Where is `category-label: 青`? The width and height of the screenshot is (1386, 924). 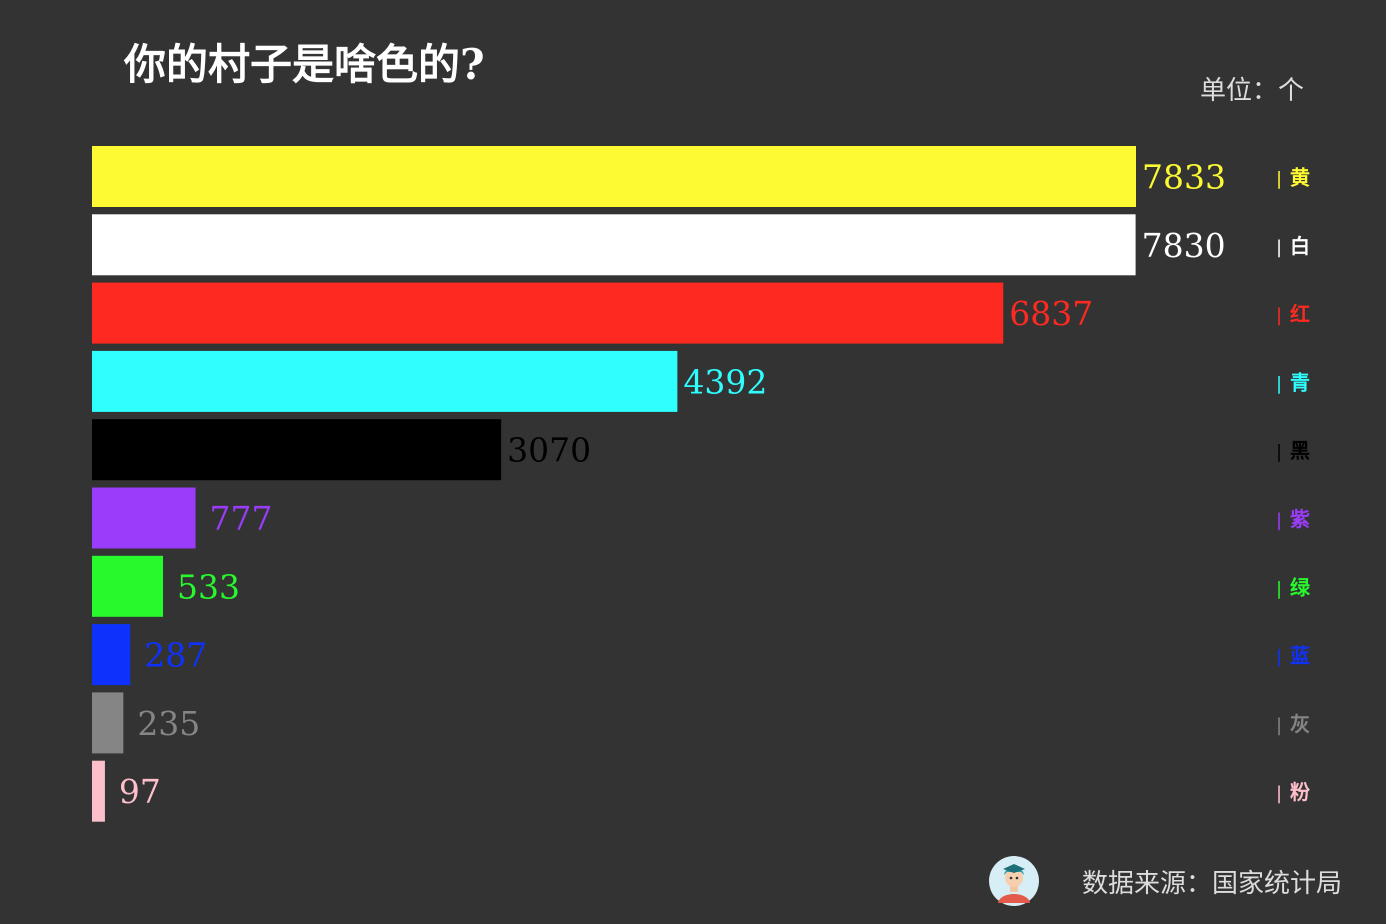
category-label: 青 is located at coordinates (1300, 382).